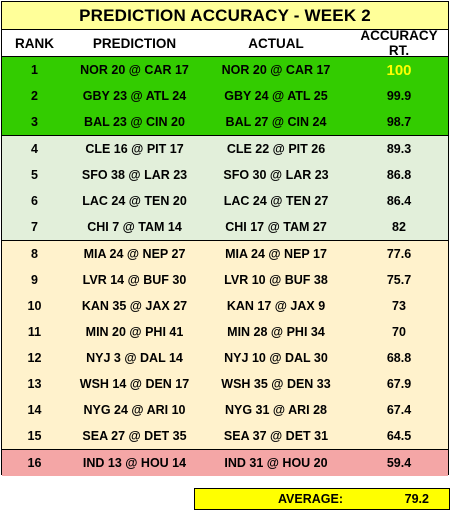 The width and height of the screenshot is (452, 512). Describe the element at coordinates (399, 201) in the screenshot. I see `accuracy-cell: 86.4` at that location.